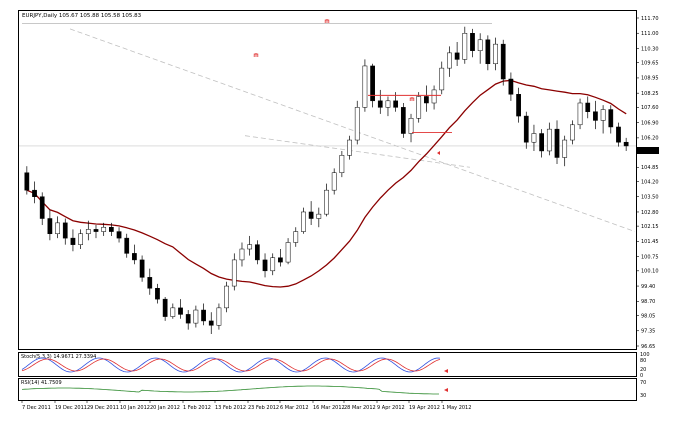 This screenshot has height=425, width=681. I want to click on stoch-label: Stoch(5,3,3) 14.9671 27.3394, so click(58, 357).